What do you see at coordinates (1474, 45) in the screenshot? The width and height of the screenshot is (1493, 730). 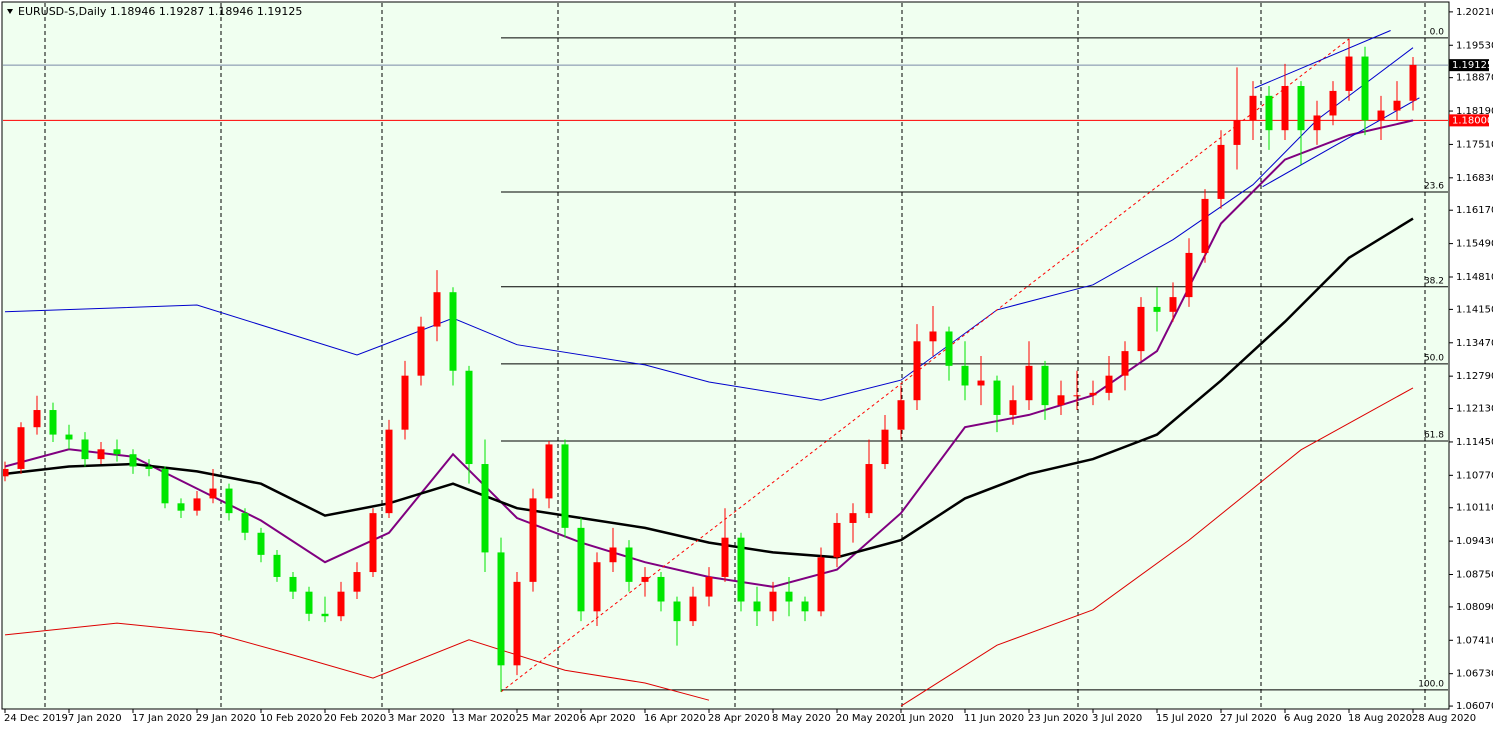 I see `y-tick-label: 1.19530` at bounding box center [1474, 45].